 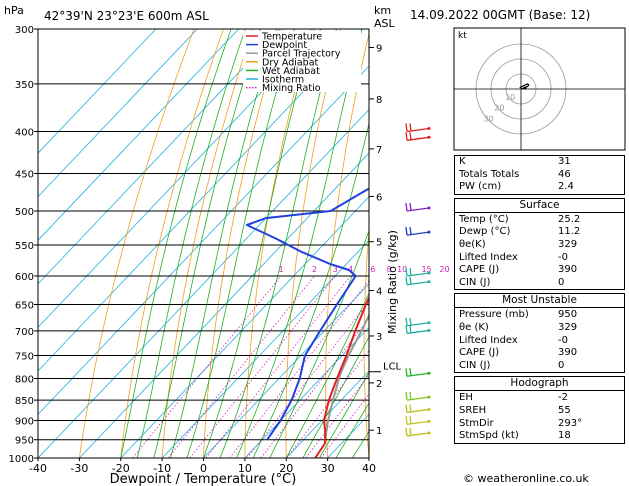 I want to click on surface-value: 11.2, so click(x=569, y=232).